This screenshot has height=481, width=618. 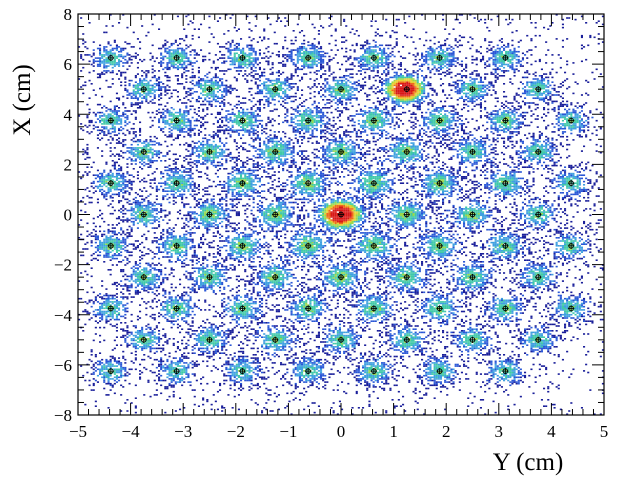 What do you see at coordinates (68, 215) in the screenshot?
I see `y-tick-label: 0` at bounding box center [68, 215].